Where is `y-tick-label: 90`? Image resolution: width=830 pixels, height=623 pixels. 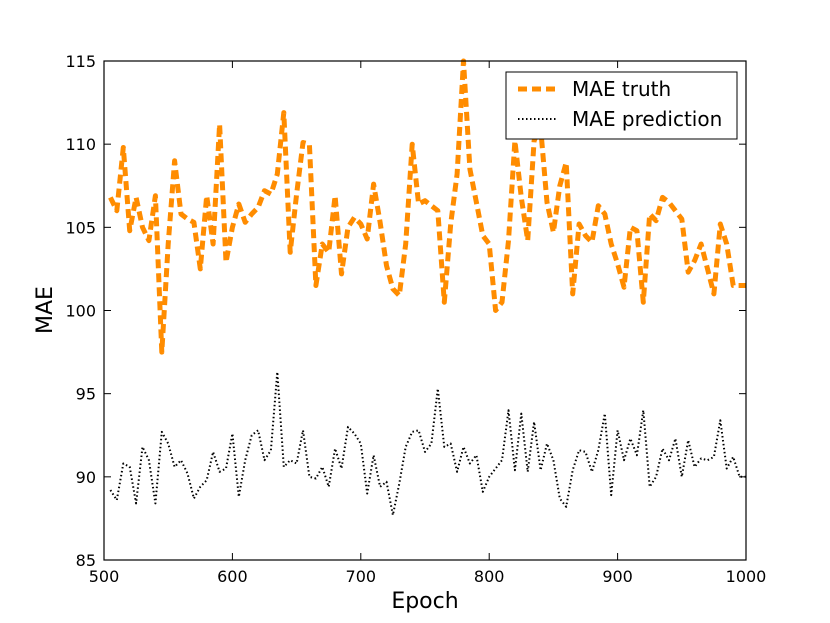 y-tick-label: 90 is located at coordinates (86, 477).